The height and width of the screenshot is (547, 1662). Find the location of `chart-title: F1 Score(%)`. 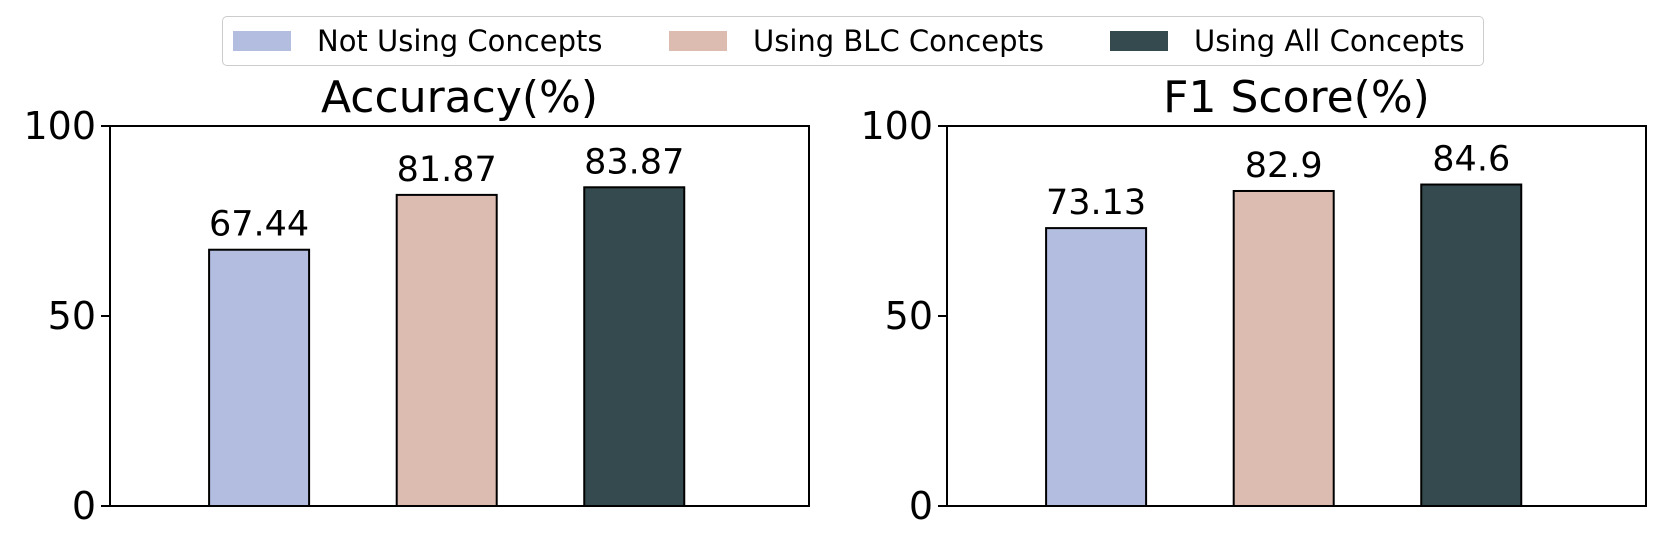

chart-title: F1 Score(%) is located at coordinates (1296, 97).